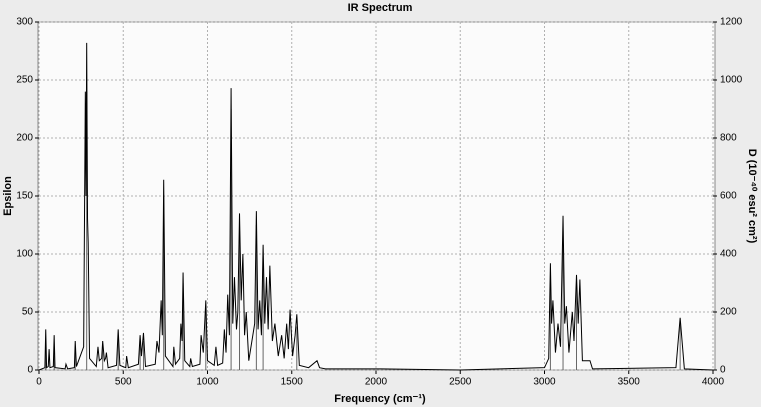 The height and width of the screenshot is (407, 761). Describe the element at coordinates (24, 196) in the screenshot. I see `y-tick-label: 150` at that location.